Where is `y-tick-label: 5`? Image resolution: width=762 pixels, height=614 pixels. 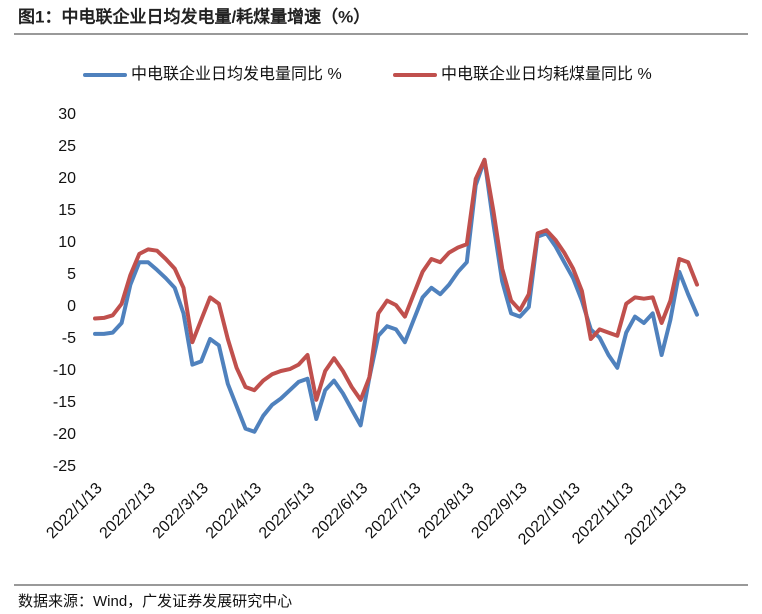
y-tick-label: 5 is located at coordinates (71, 274).